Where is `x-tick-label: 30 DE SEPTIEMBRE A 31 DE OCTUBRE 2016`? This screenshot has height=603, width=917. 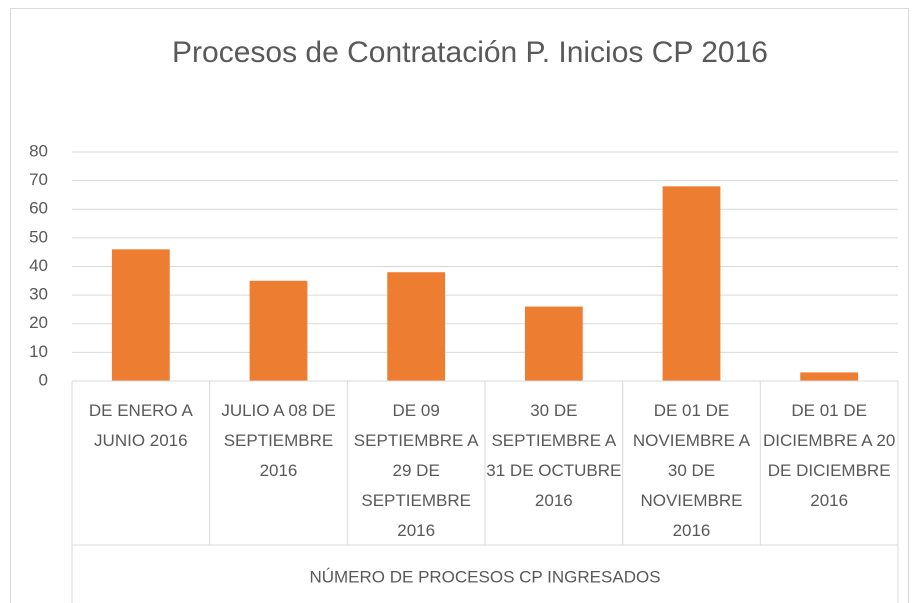 x-tick-label: 30 DE SEPTIEMBRE A 31 DE OCTUBRE 2016 is located at coordinates (554, 455).